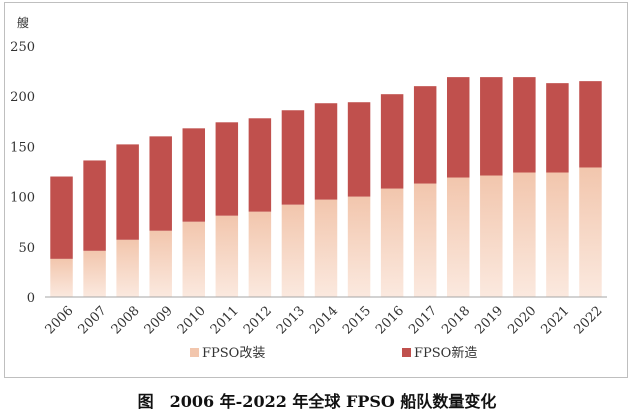  I want to click on x-tick-label: 2009, so click(159, 320).